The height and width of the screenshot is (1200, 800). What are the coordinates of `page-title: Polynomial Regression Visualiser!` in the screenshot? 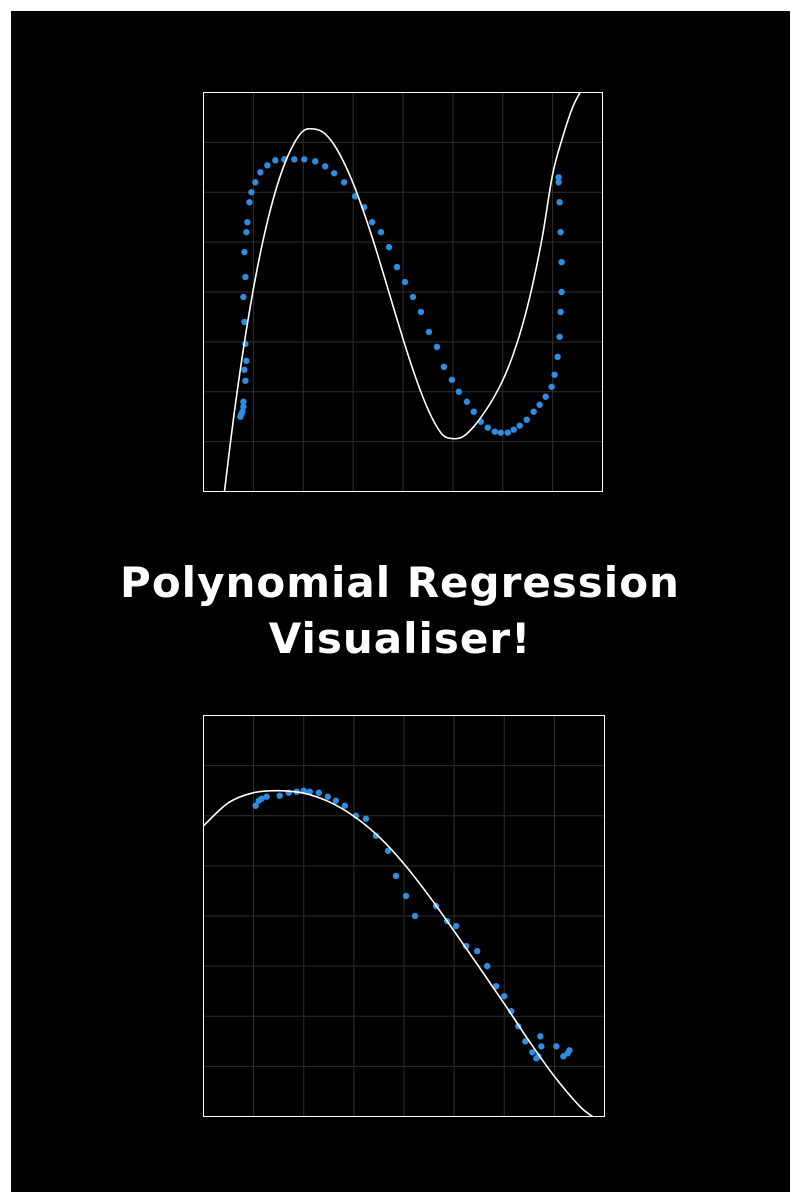 It's located at (400, 611).